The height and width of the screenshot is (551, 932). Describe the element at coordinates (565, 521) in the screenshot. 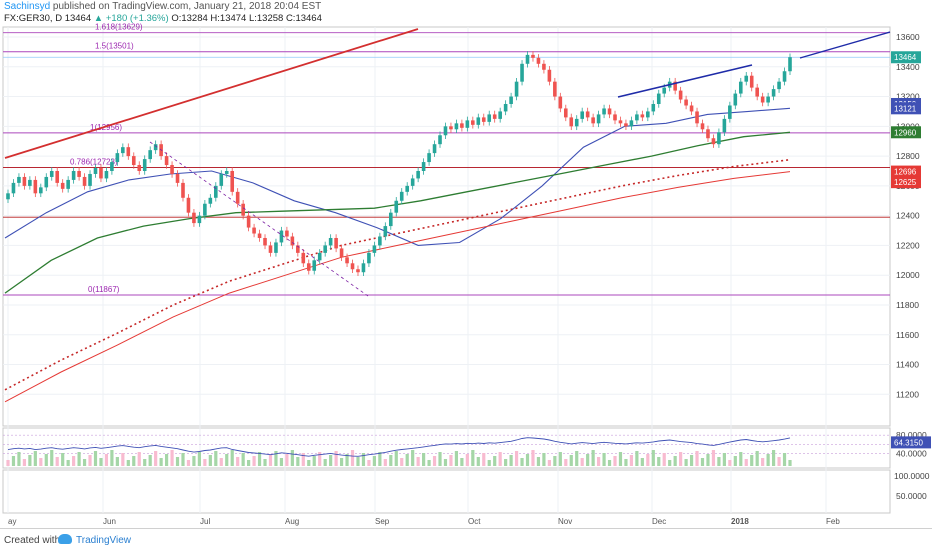

I see `time-tick-label: Nov` at that location.